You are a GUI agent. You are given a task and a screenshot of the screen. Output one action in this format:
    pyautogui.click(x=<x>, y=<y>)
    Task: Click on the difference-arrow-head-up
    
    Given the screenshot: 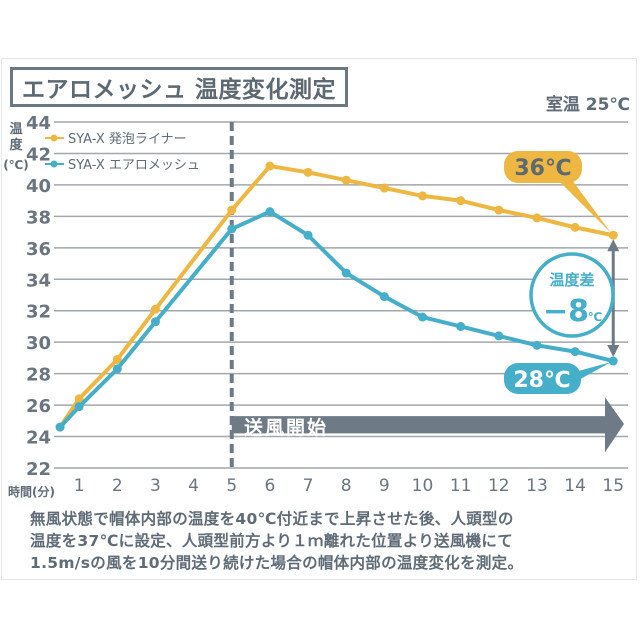 What is the action you would take?
    pyautogui.click(x=613, y=245)
    